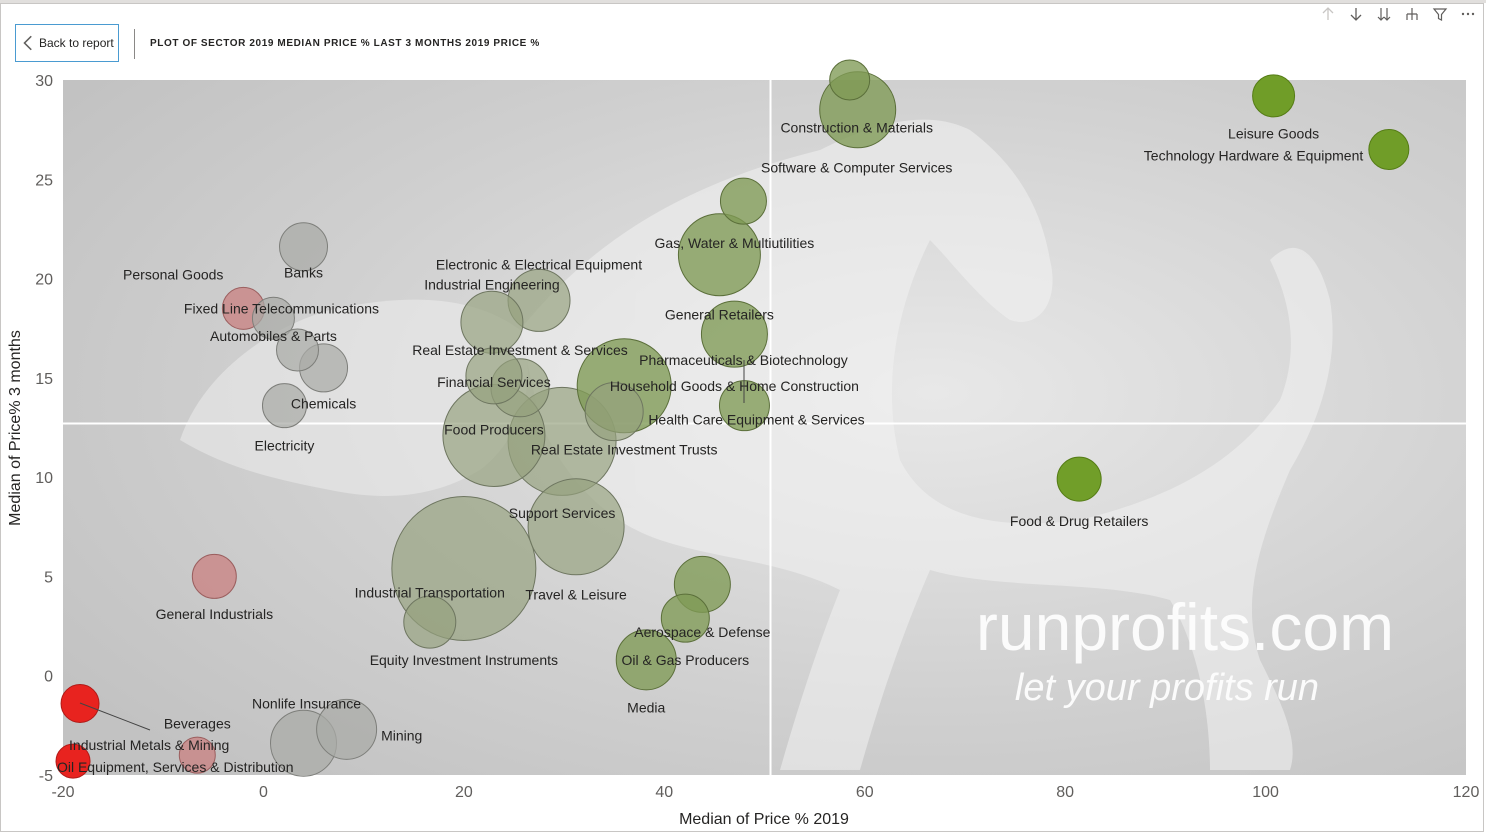 This screenshot has width=1486, height=834. I want to click on watermark-line1: runprofits.com, so click(1185, 627).